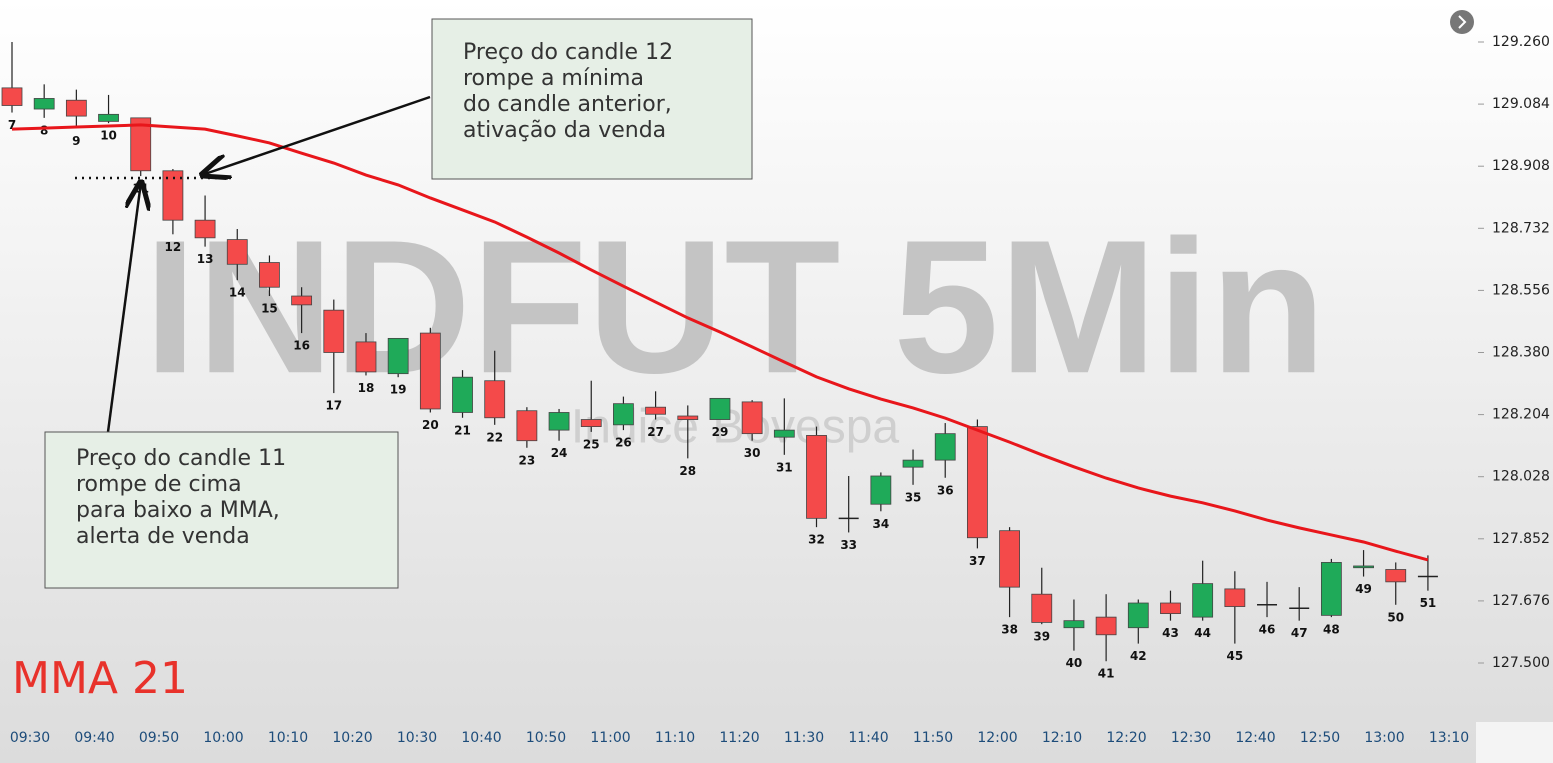 Image resolution: width=1553 pixels, height=763 pixels. I want to click on candle-label: 41, so click(1106, 674).